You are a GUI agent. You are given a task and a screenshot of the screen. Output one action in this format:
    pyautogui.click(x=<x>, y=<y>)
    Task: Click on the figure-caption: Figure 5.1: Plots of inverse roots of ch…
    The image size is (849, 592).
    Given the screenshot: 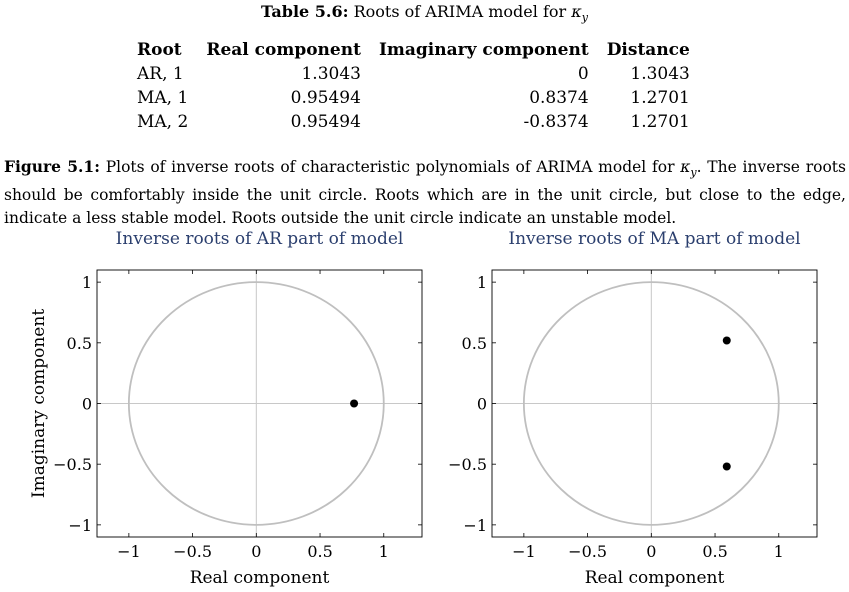 What is the action you would take?
    pyautogui.click(x=425, y=192)
    